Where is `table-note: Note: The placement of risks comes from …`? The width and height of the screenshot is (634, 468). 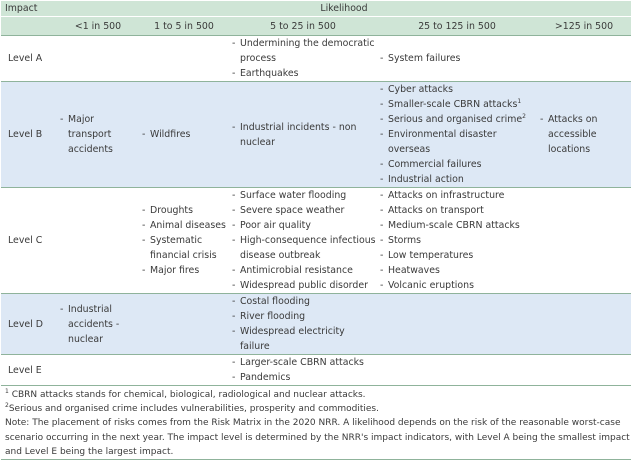 table-note: Note: The placement of risks comes from … is located at coordinates (317, 437).